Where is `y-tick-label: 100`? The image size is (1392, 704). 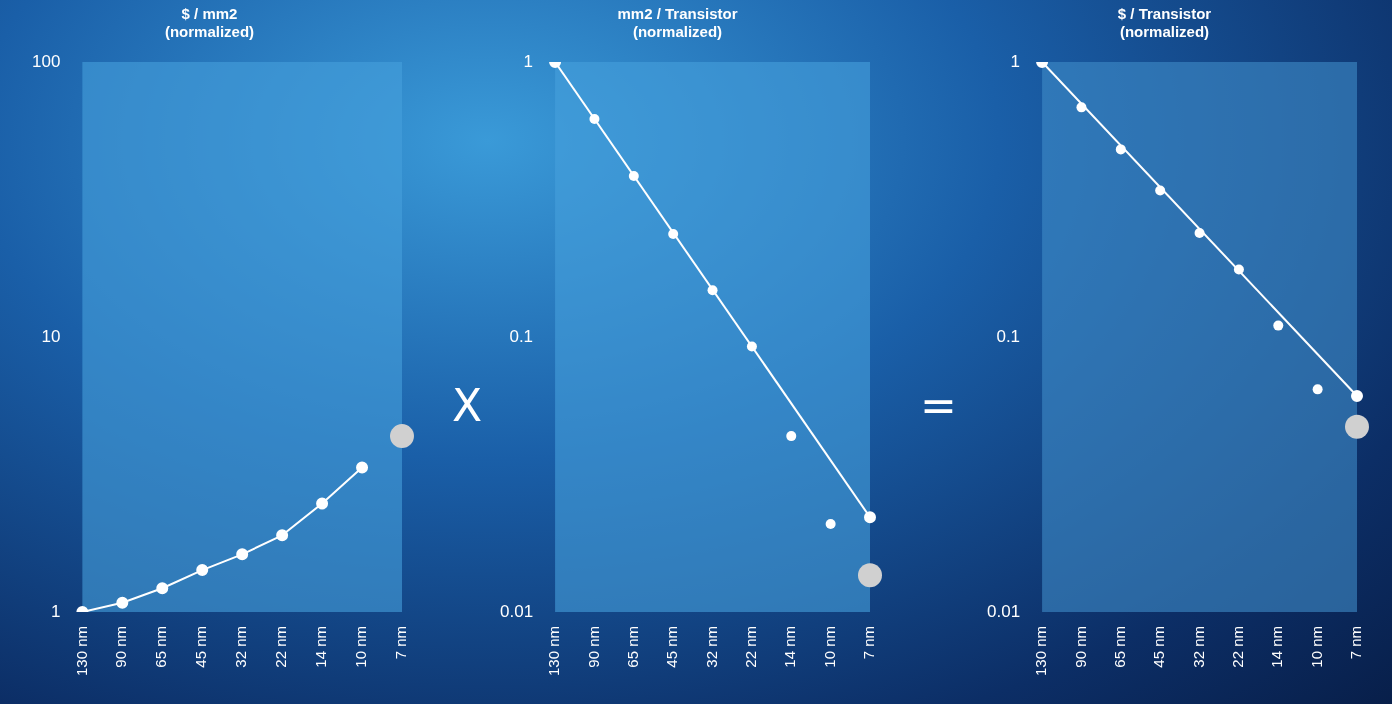
y-tick-label: 100 is located at coordinates (46, 61).